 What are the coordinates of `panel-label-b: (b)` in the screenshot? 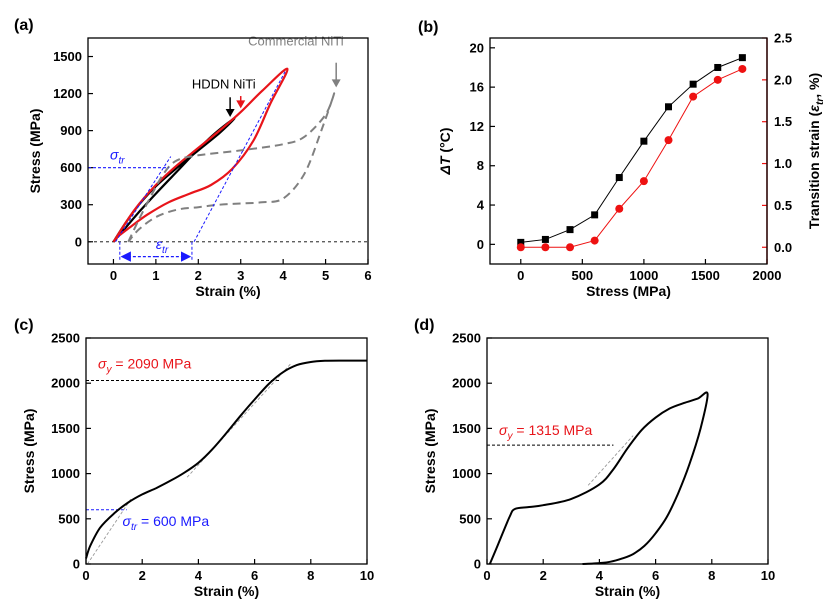 It's located at (428, 27).